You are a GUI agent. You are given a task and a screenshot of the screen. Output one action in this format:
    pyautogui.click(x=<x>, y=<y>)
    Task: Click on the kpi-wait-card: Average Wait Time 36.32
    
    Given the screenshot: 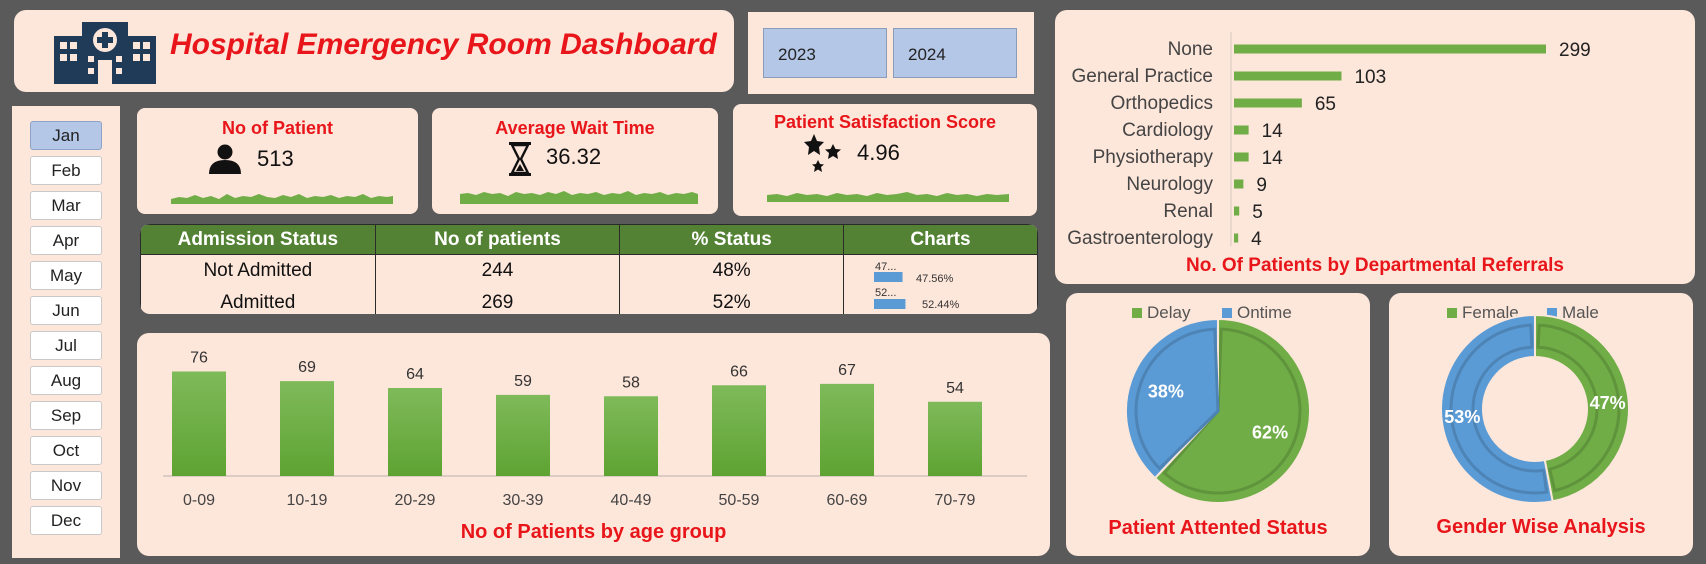 What is the action you would take?
    pyautogui.click(x=575, y=161)
    